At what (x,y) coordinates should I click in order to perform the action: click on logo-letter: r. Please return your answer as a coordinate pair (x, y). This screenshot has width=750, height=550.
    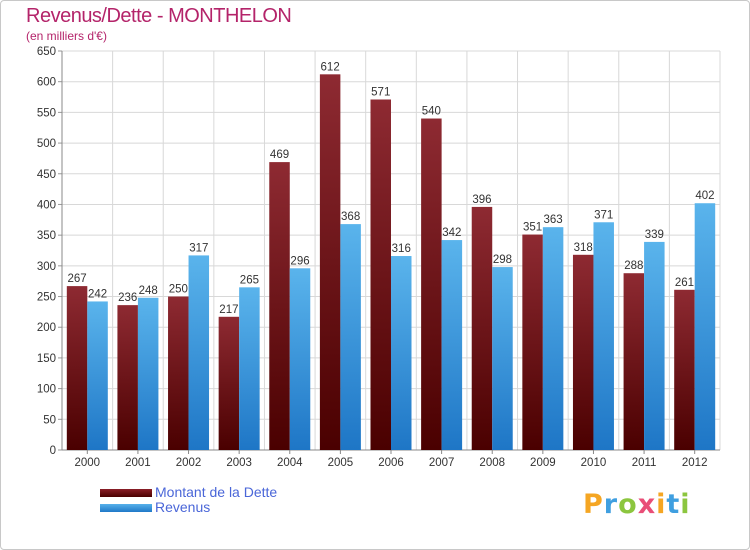
    Looking at the image, I should click on (611, 504).